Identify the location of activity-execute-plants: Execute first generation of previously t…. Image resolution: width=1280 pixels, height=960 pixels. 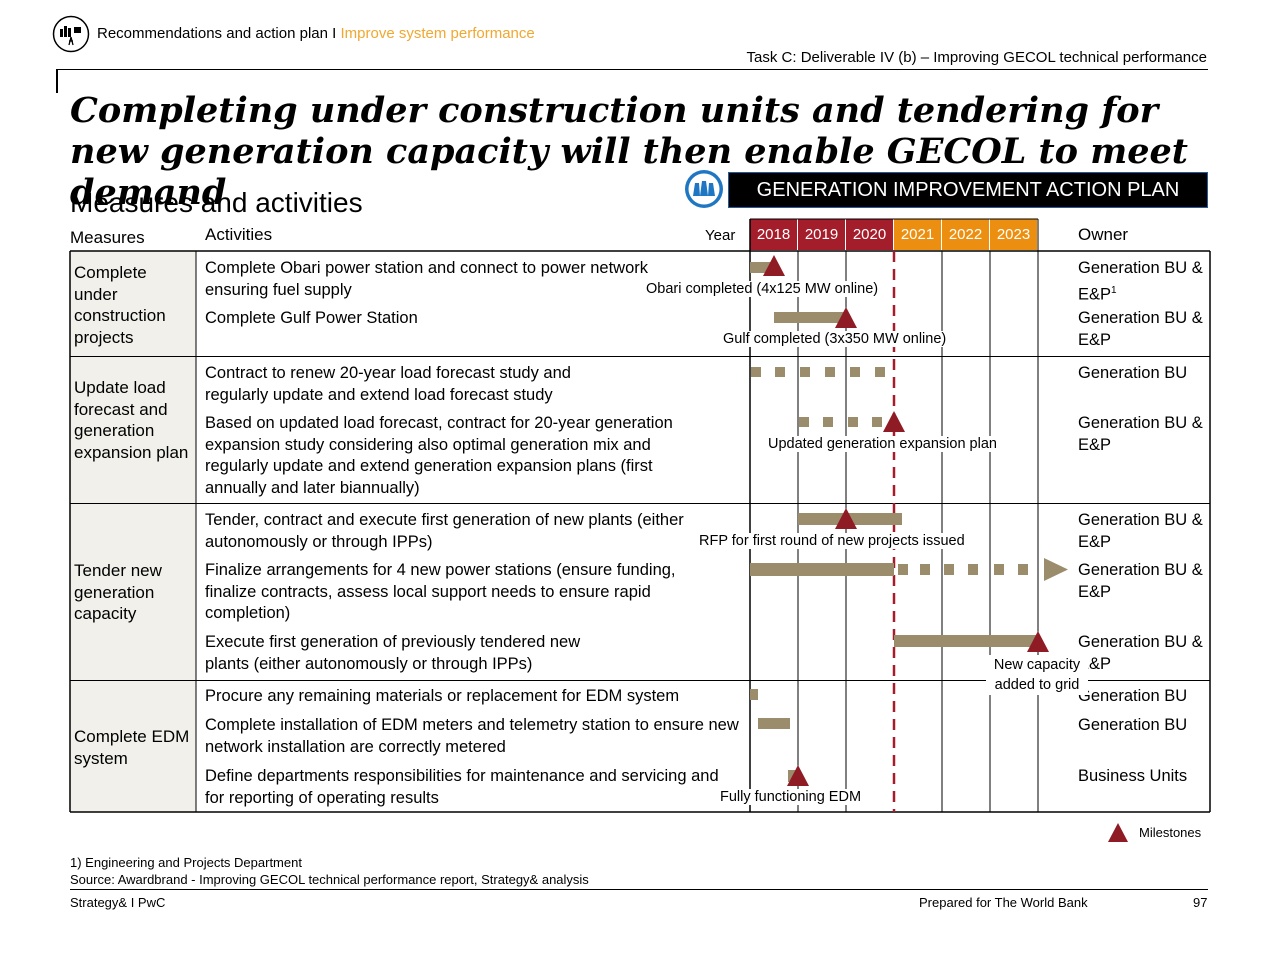
(393, 653).